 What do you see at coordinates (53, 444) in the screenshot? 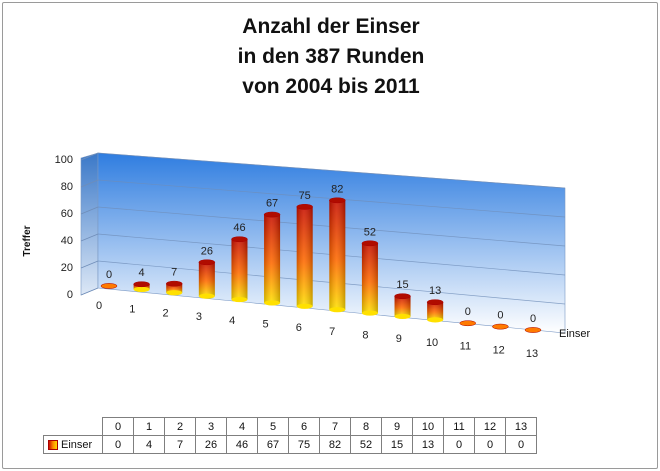
I see `legend-key` at bounding box center [53, 444].